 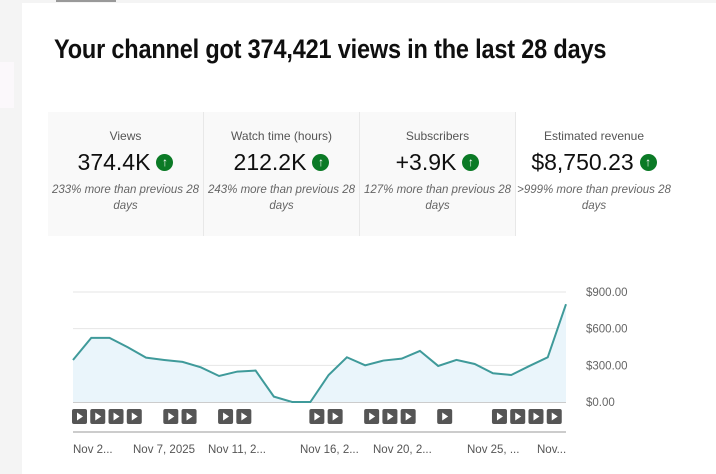 I want to click on metric-delta: 243% more than previous 28 days, so click(x=281, y=198).